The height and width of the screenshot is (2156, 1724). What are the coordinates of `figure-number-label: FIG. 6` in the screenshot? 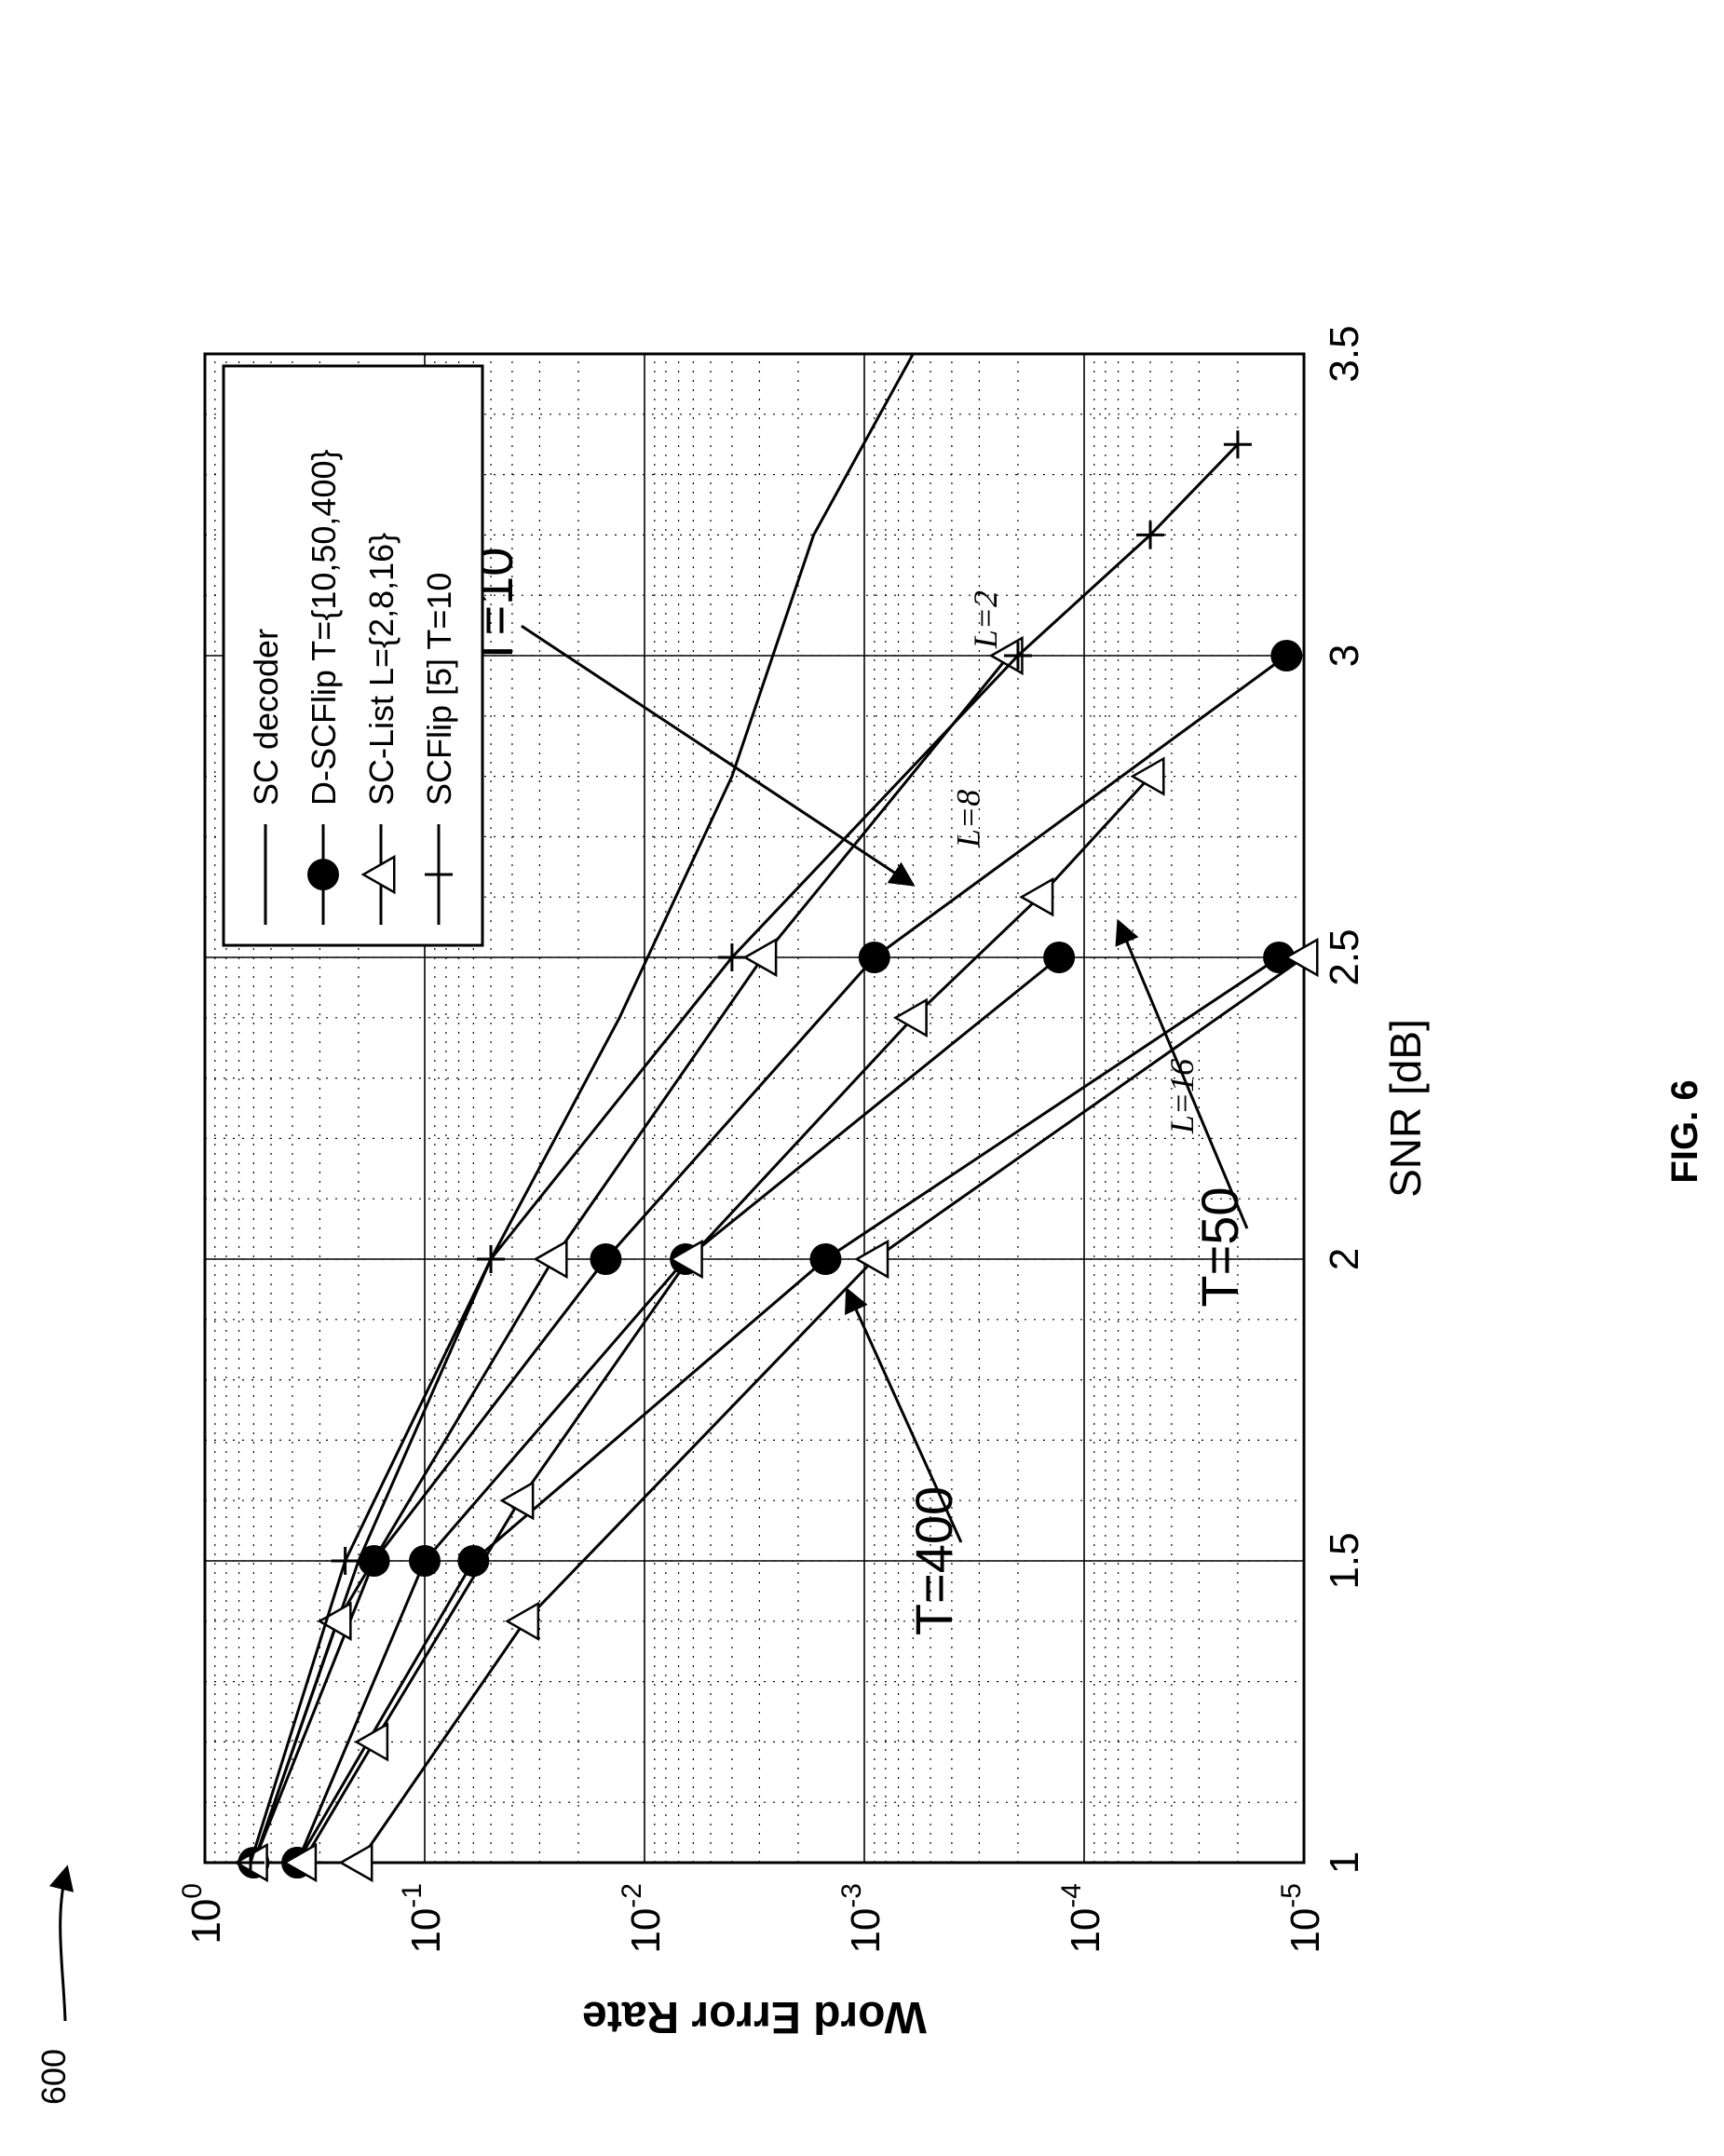 It's located at (1685, 1131).